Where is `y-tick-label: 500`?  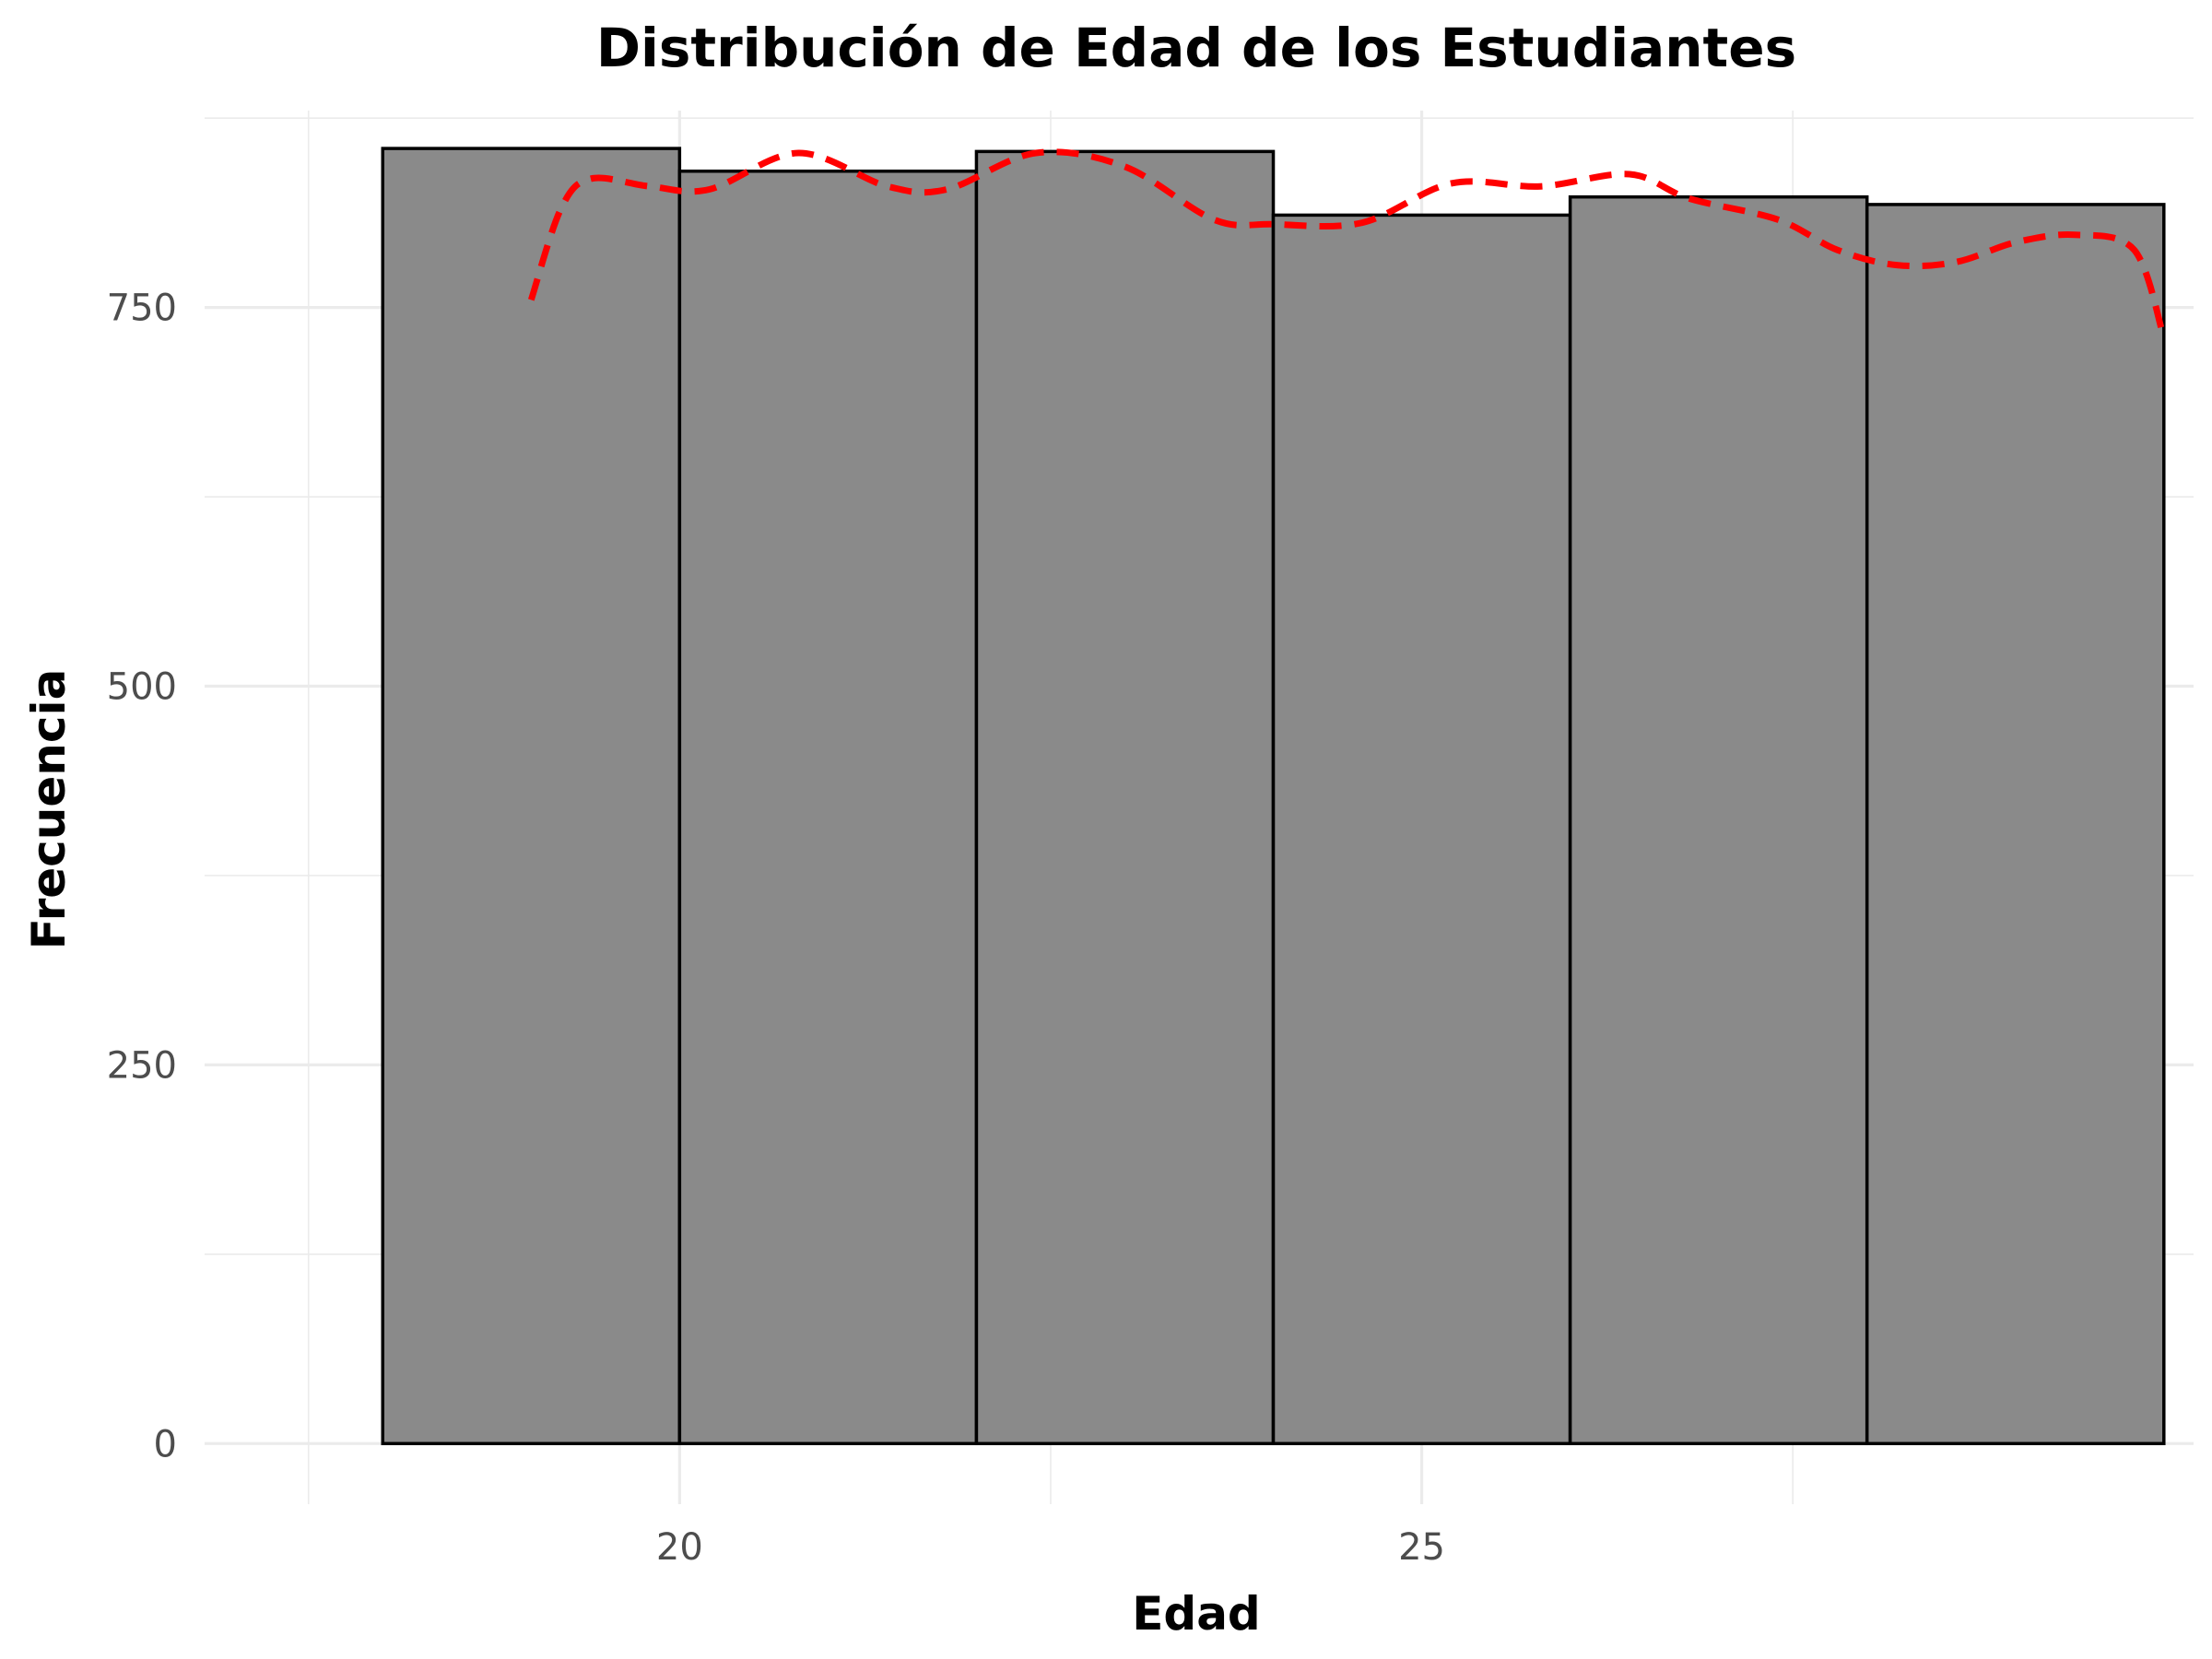
y-tick-label: 500 is located at coordinates (142, 687).